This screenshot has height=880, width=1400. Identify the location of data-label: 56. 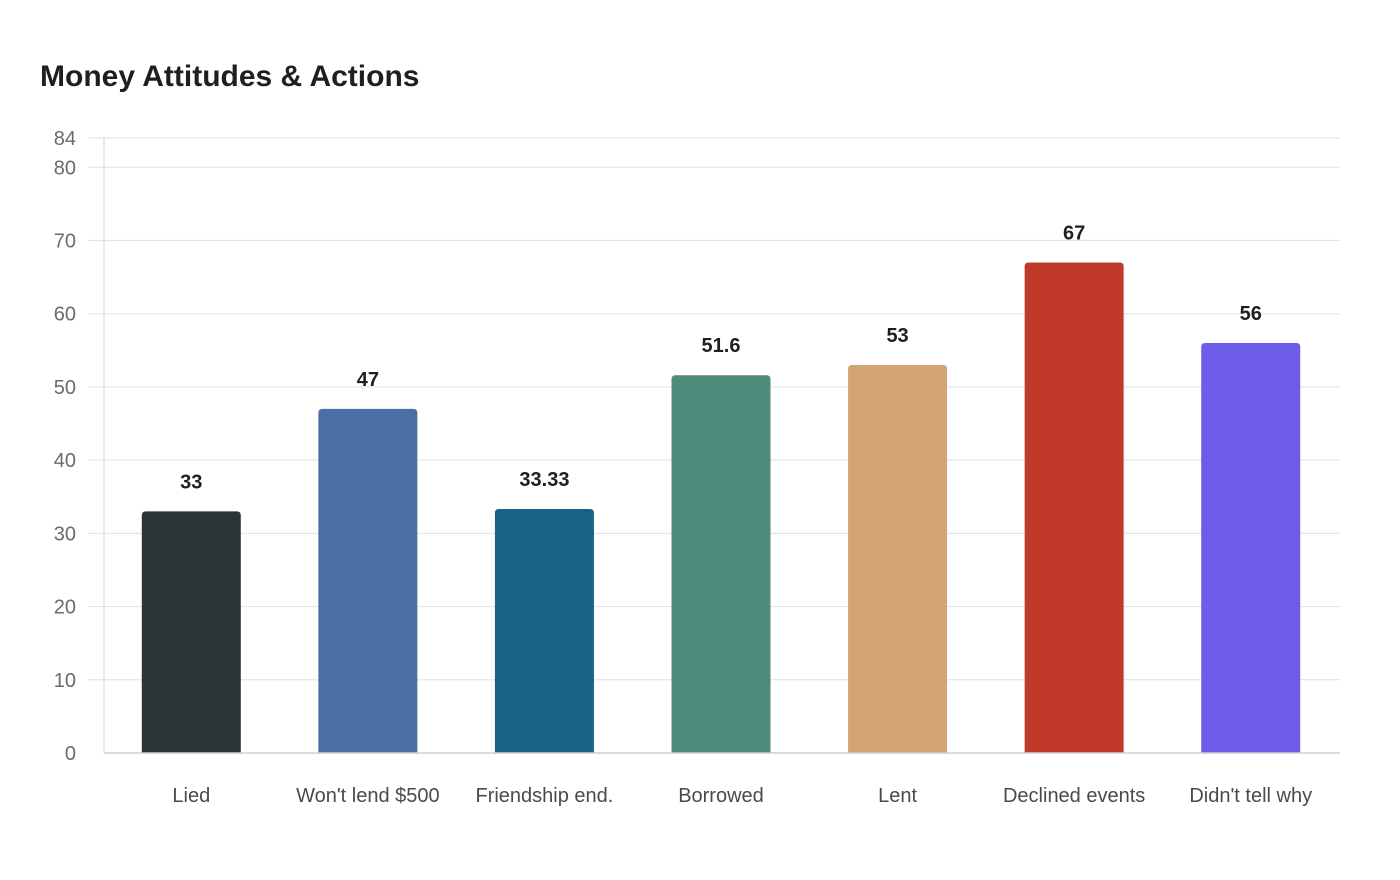
(1251, 314).